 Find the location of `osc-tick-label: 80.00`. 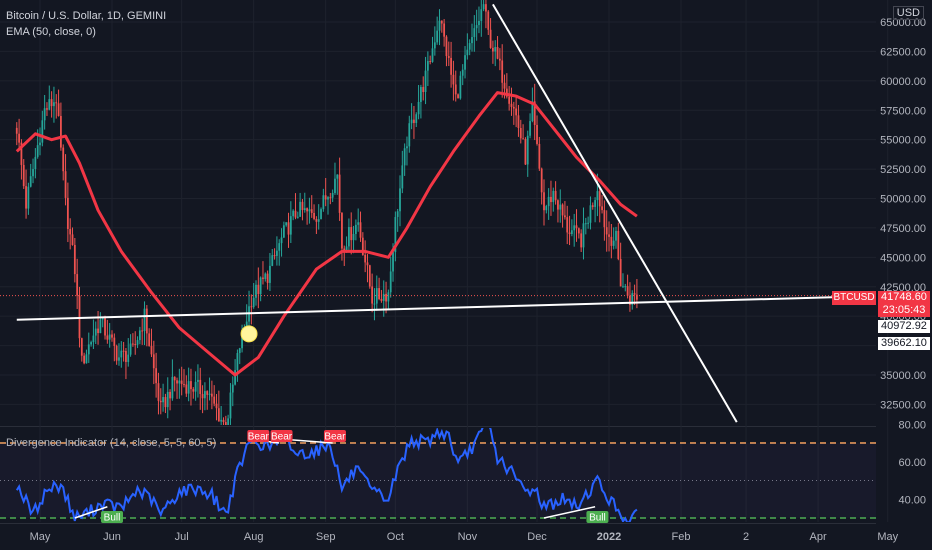

osc-tick-label: 80.00 is located at coordinates (912, 425).